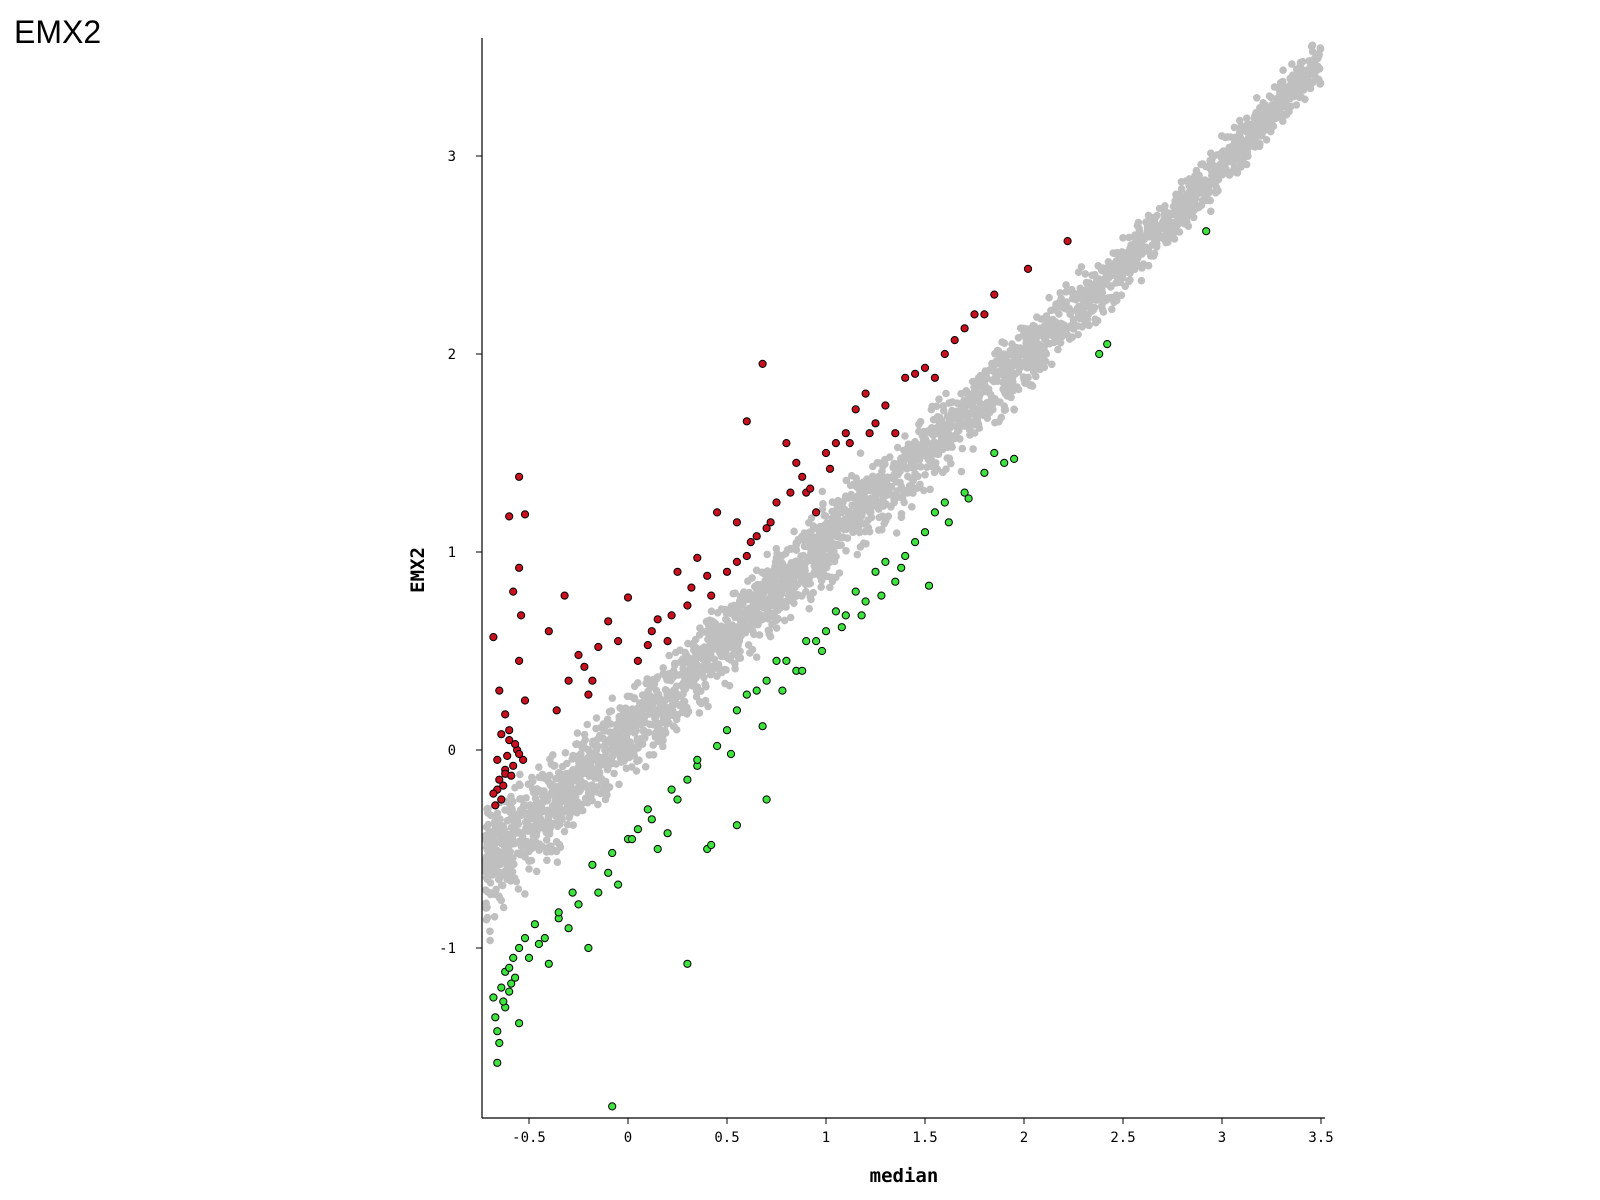 The height and width of the screenshot is (1200, 1600). What do you see at coordinates (826, 1138) in the screenshot?
I see `x-tick-label: 1` at bounding box center [826, 1138].